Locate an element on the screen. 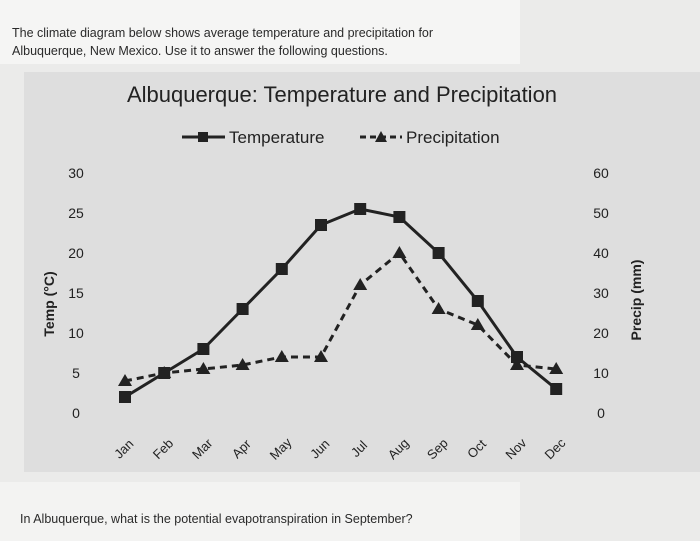 This screenshot has width=700, height=541. month-label: Oct is located at coordinates (476, 448).